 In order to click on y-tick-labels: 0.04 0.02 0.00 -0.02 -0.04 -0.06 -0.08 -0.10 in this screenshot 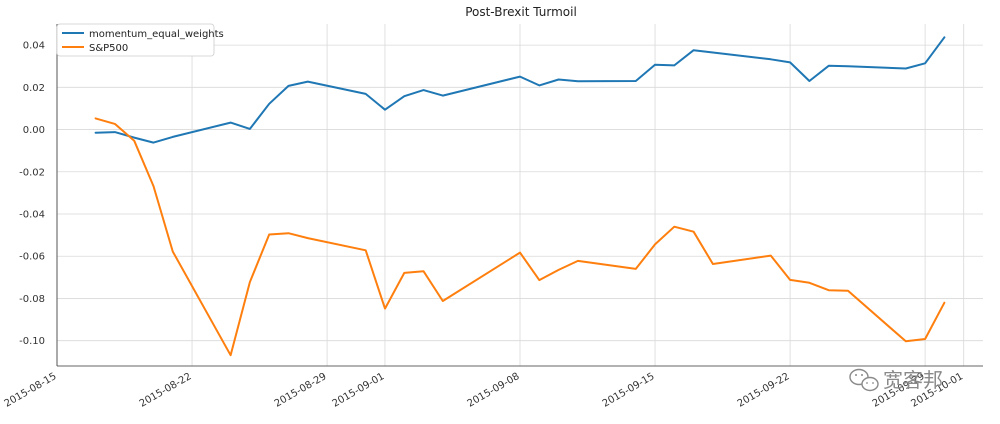, I will do `click(32, 194)`.